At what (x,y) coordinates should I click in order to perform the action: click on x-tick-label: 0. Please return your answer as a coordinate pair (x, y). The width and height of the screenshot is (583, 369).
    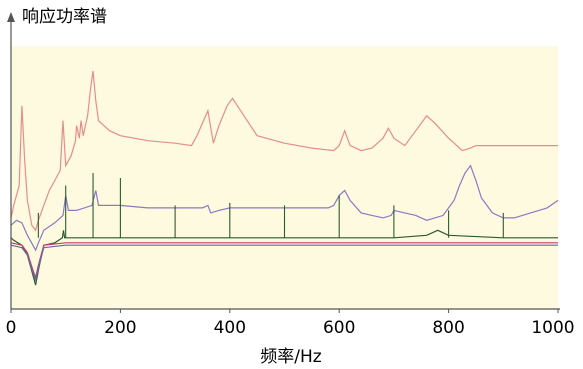
    Looking at the image, I should click on (11, 328).